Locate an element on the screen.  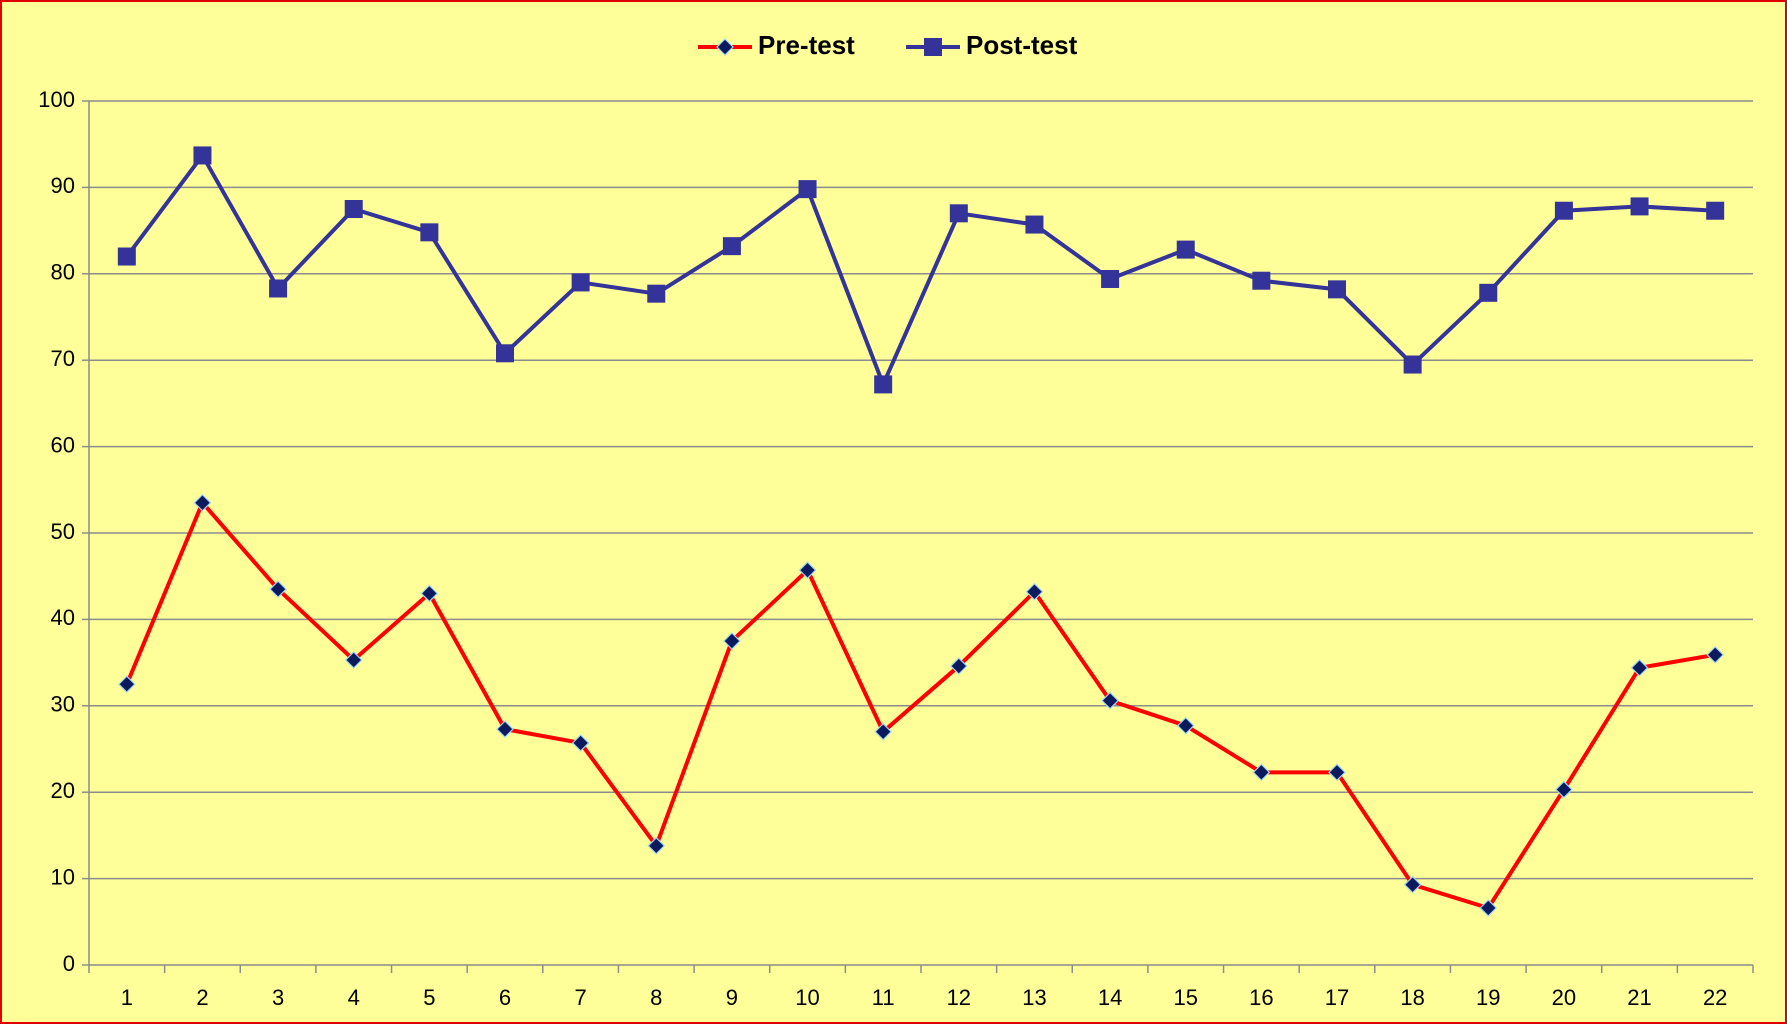
x-tick-label: 3 is located at coordinates (278, 997).